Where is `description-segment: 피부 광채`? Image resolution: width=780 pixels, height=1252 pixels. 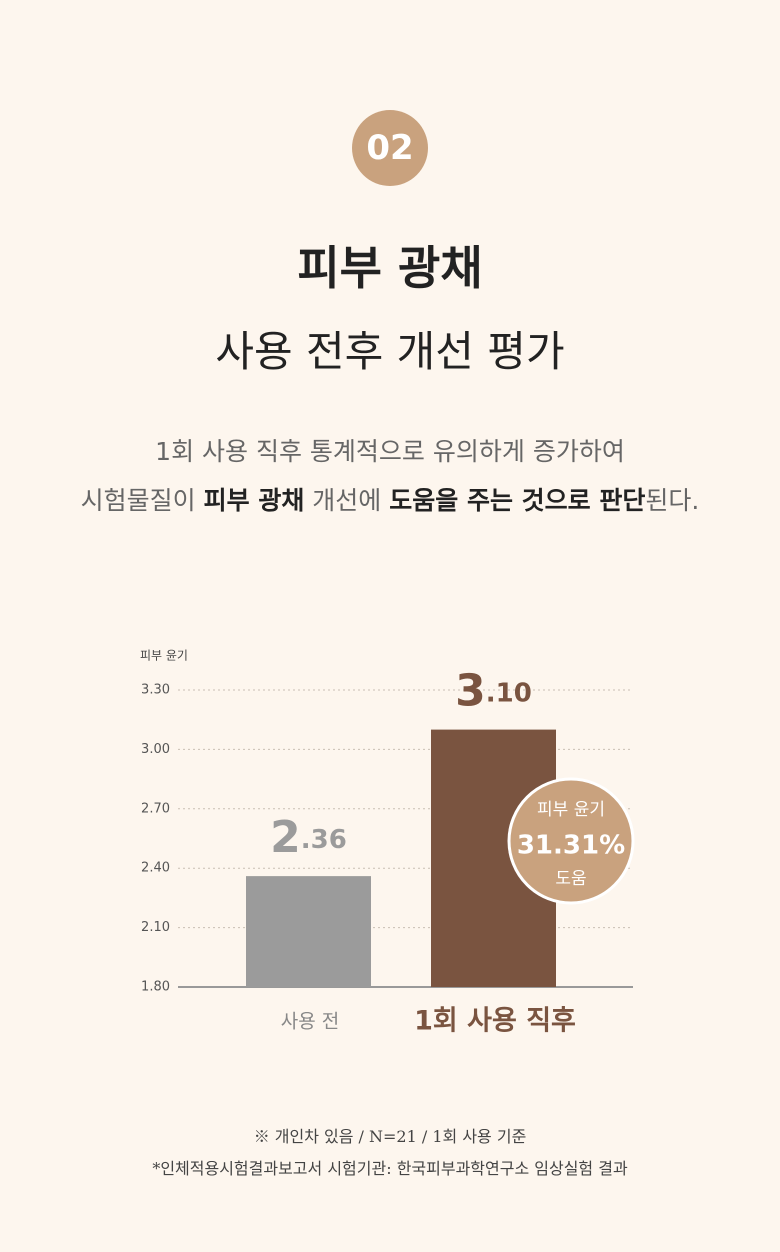 description-segment: 피부 광채 is located at coordinates (254, 500).